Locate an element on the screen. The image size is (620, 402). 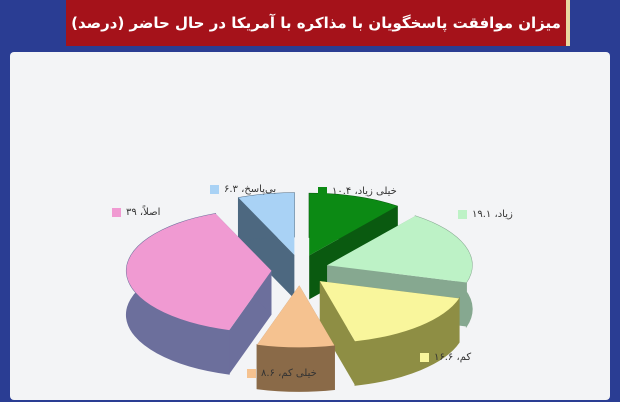
slice-radial-wall is located at coordinates (337, 333).